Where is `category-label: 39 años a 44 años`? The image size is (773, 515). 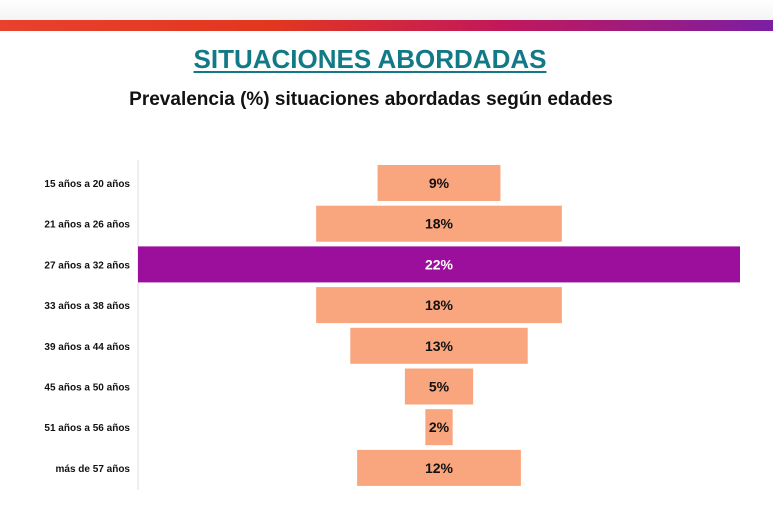 category-label: 39 años a 44 años is located at coordinates (87, 347).